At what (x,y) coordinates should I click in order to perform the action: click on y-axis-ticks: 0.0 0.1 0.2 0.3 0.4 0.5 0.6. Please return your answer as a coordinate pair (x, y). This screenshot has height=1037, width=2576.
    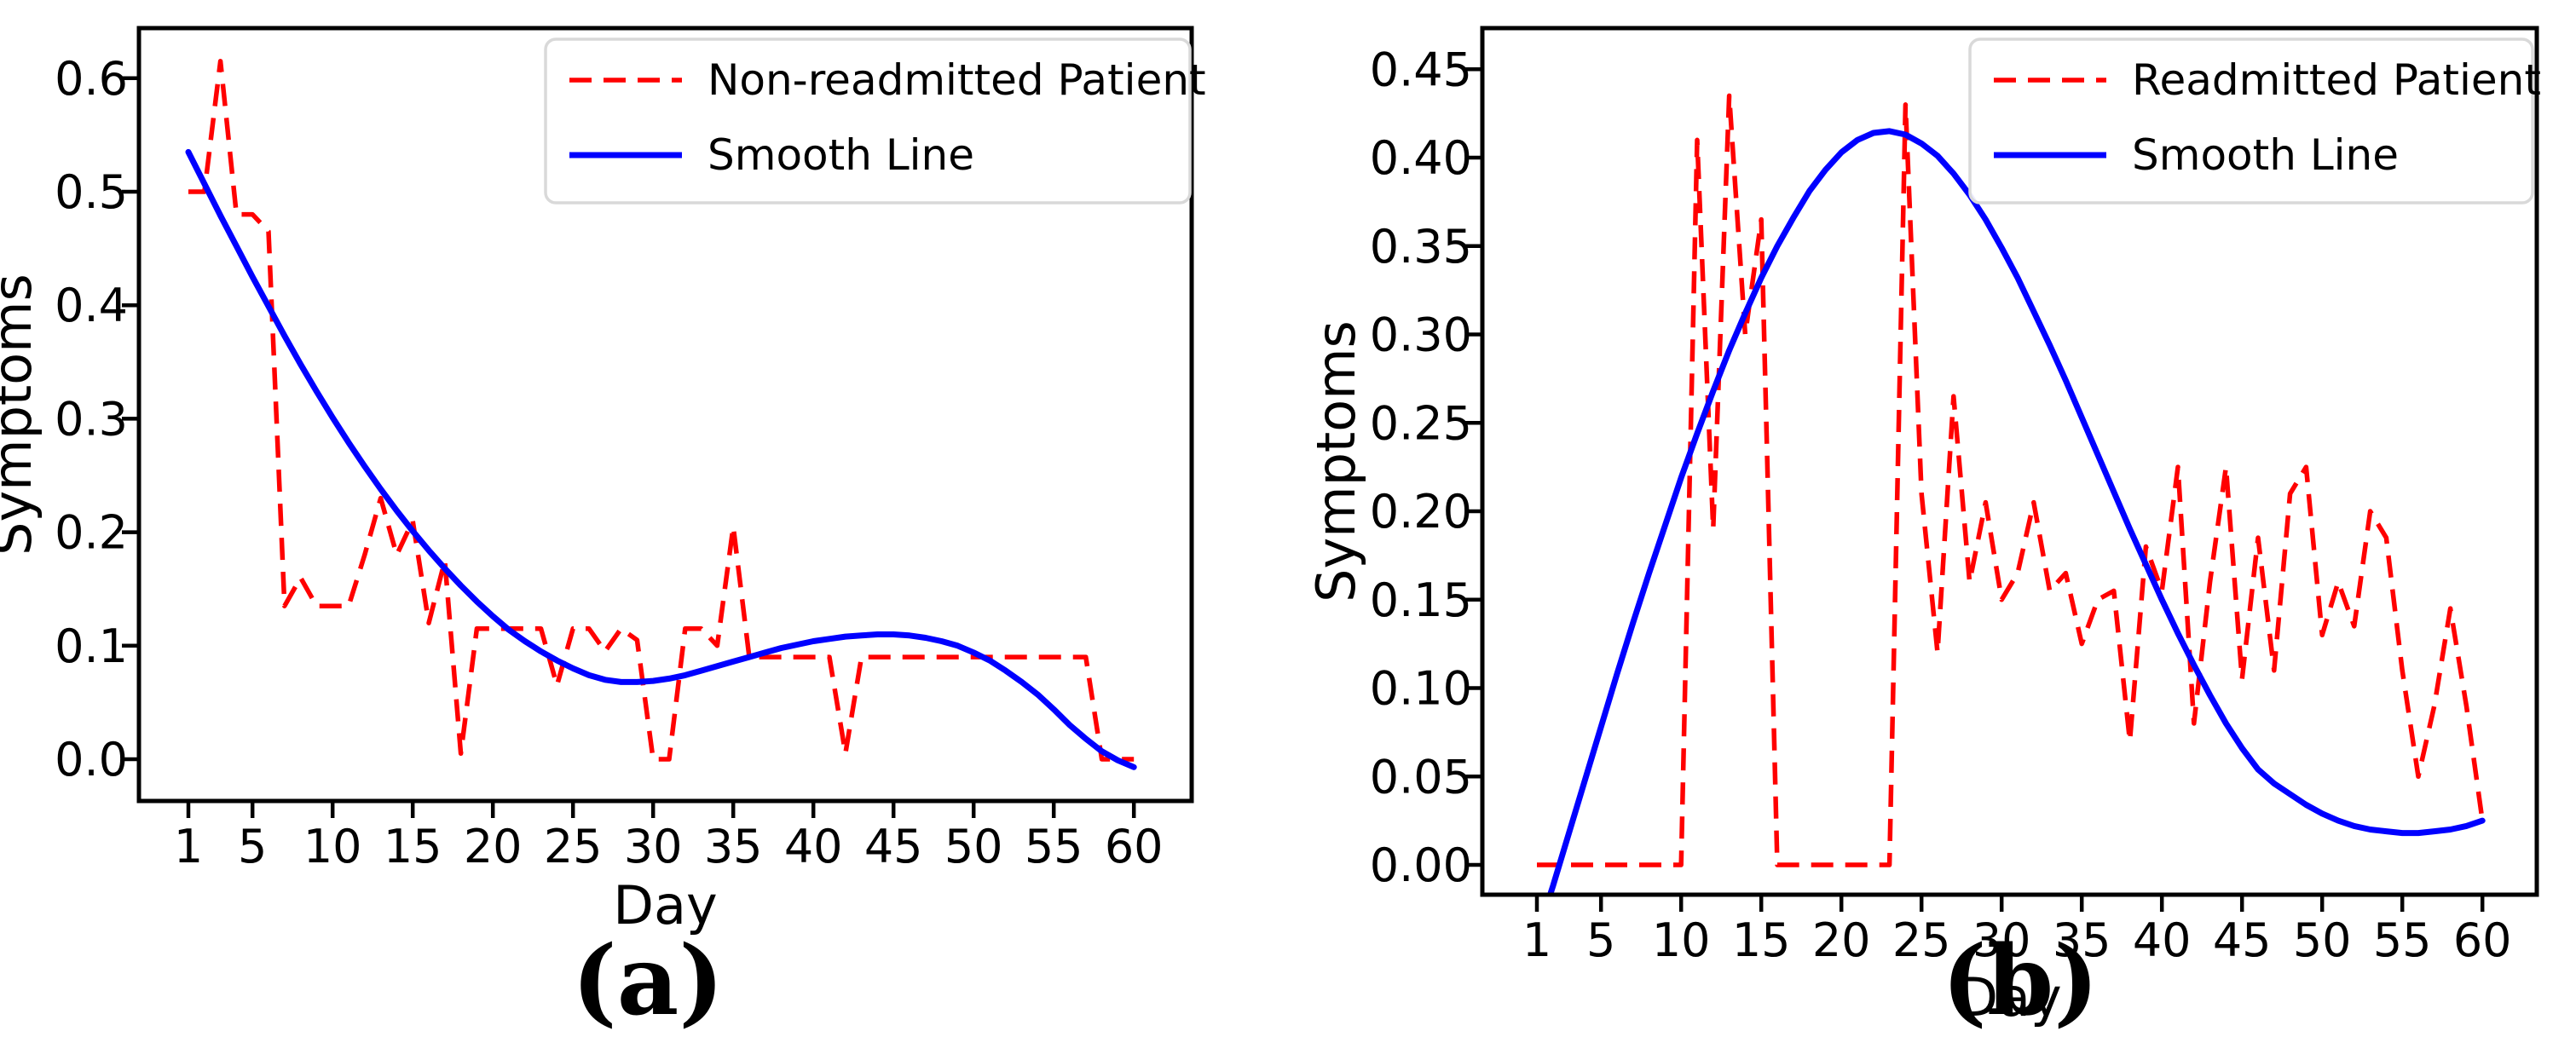
    Looking at the image, I should click on (97, 419).